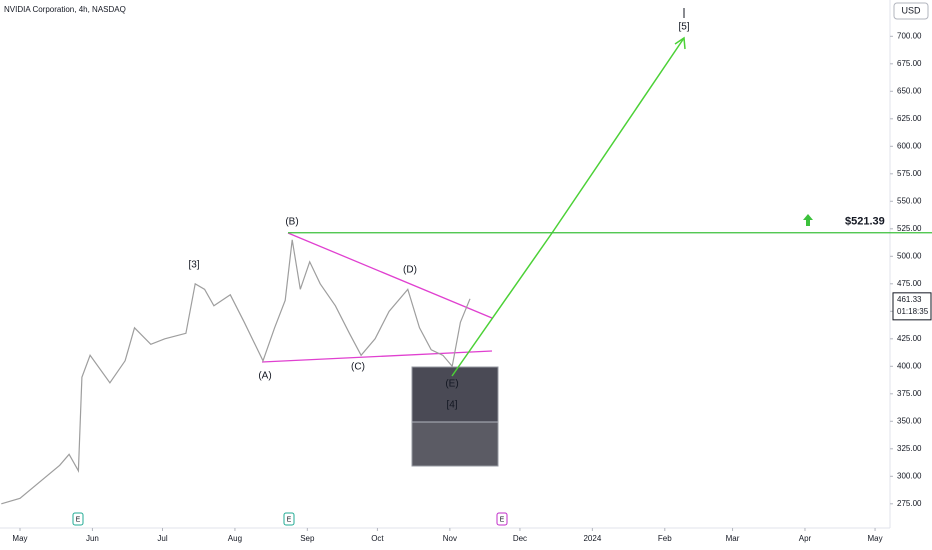 This screenshot has height=550, width=932. Describe the element at coordinates (912, 306) in the screenshot. I see `price-tag` at that location.